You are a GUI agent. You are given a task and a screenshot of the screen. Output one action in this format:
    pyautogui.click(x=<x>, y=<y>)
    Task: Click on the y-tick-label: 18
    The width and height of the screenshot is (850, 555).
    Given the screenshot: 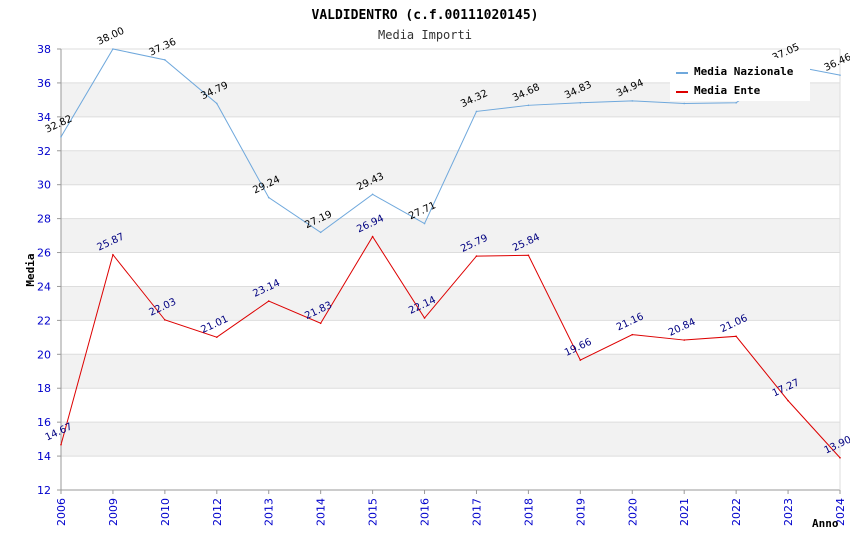 What is the action you would take?
    pyautogui.click(x=44, y=388)
    